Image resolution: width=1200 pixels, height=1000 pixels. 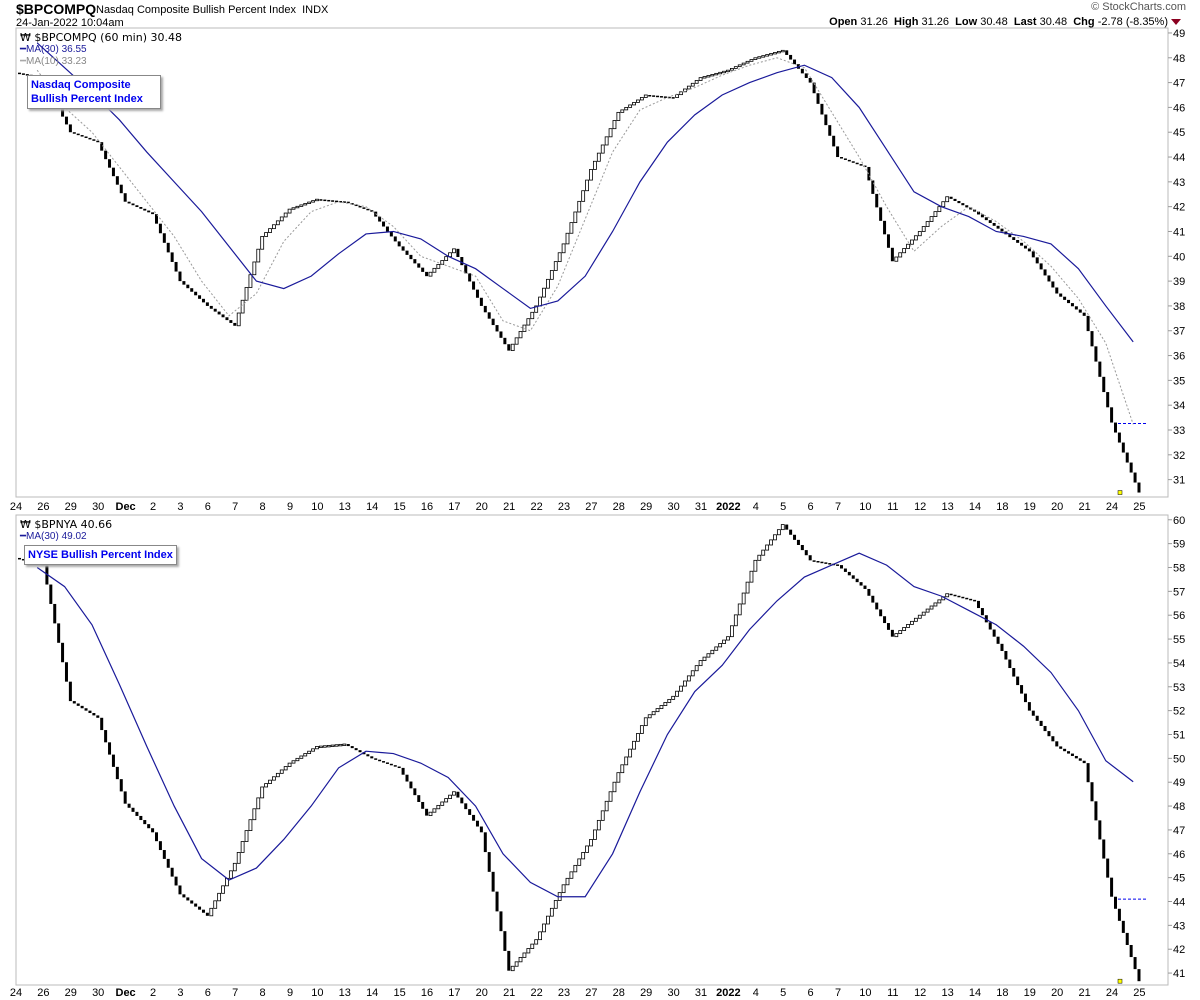 What do you see at coordinates (591, 507) in the screenshot?
I see `panel-0-xtick-label: 27` at bounding box center [591, 507].